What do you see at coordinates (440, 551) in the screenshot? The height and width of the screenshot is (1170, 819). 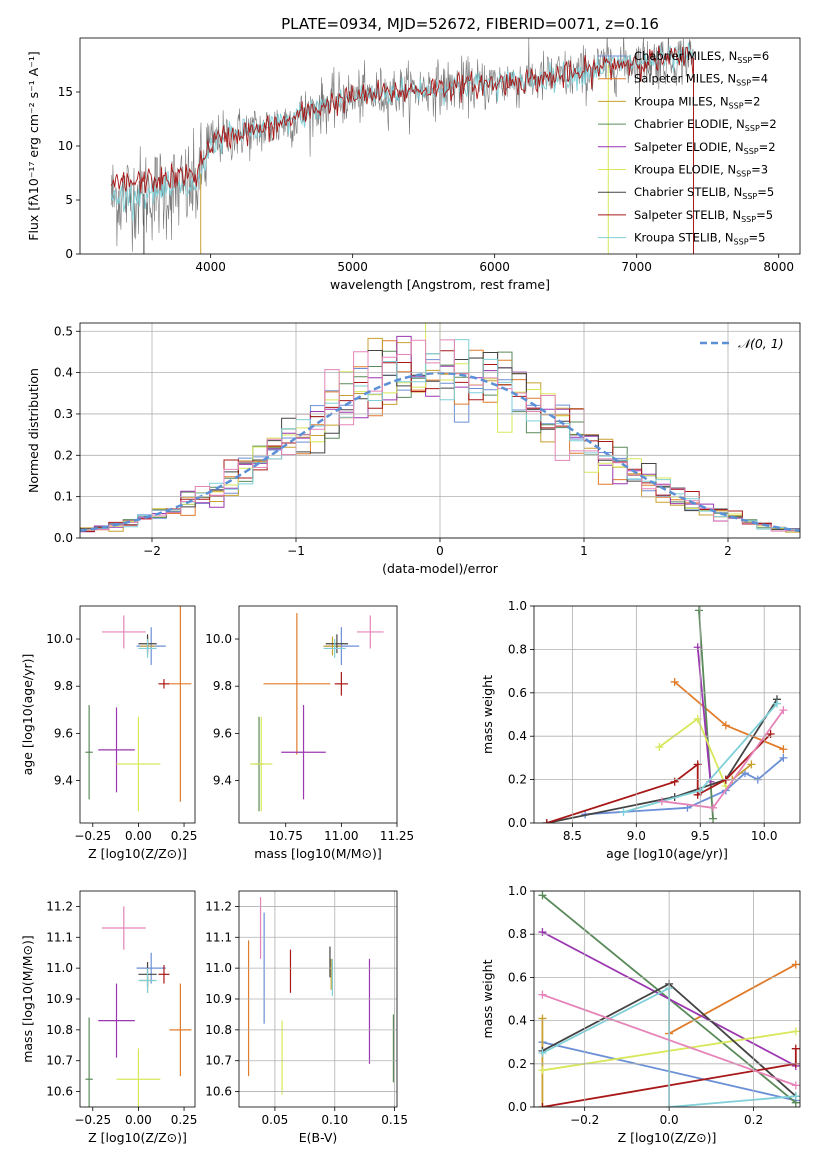 I see `x-tick-label: 0` at bounding box center [440, 551].